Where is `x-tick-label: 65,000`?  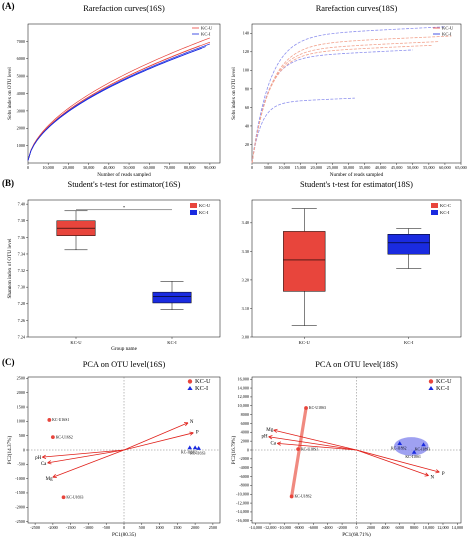 x-tick-label: 65,000 is located at coordinates (461, 168).